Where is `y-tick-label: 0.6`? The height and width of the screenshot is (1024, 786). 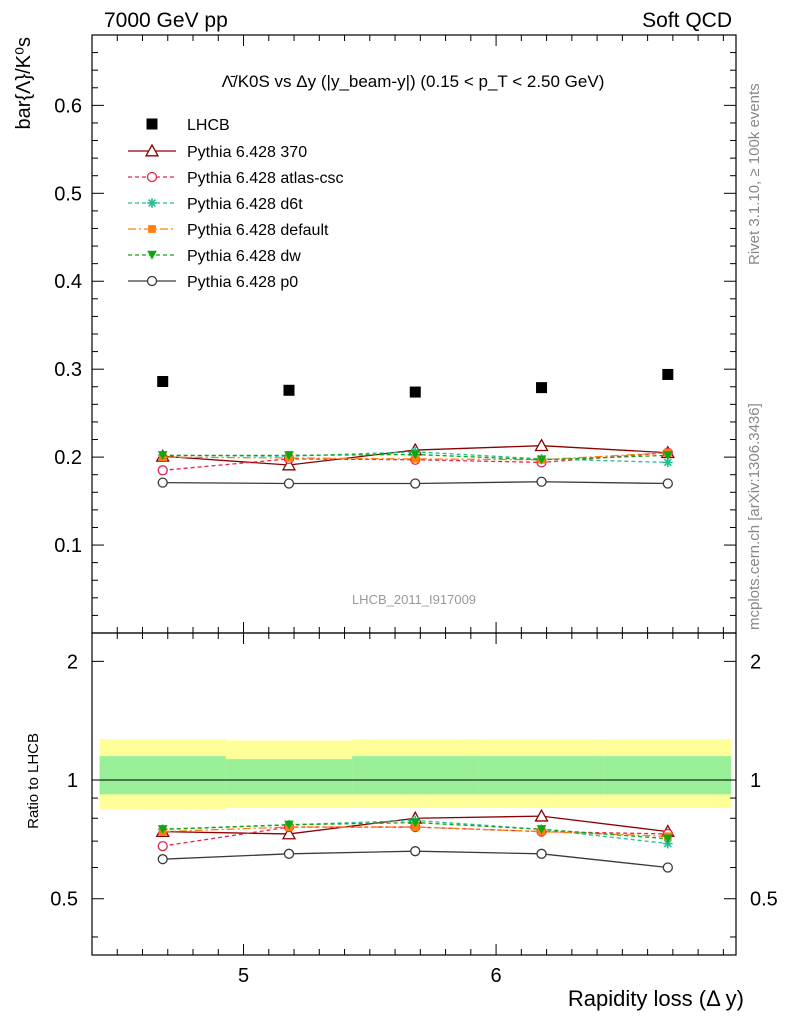 y-tick-label: 0.6 is located at coordinates (68, 106).